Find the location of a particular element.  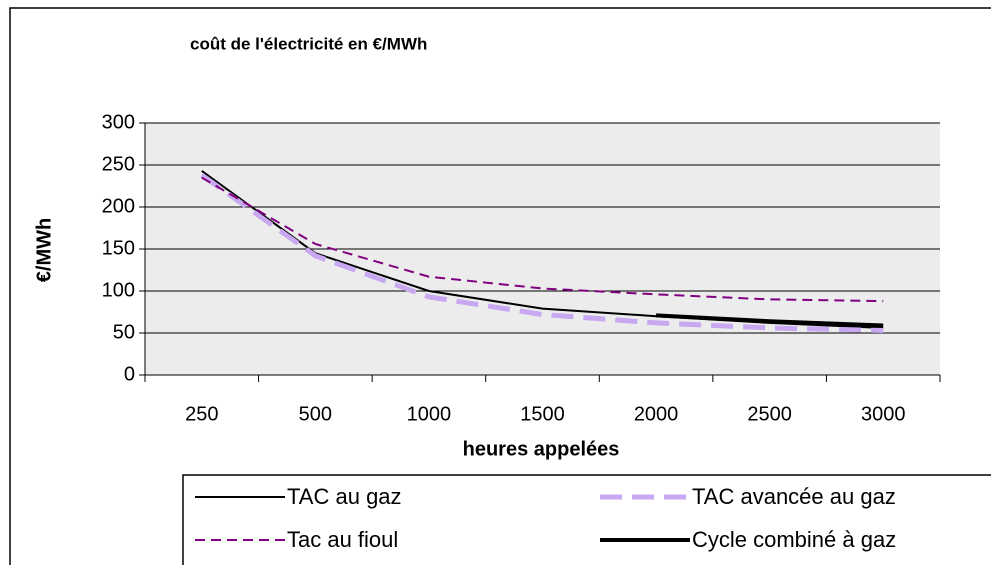

legend-label: TAC avancée au gaz is located at coordinates (794, 496).